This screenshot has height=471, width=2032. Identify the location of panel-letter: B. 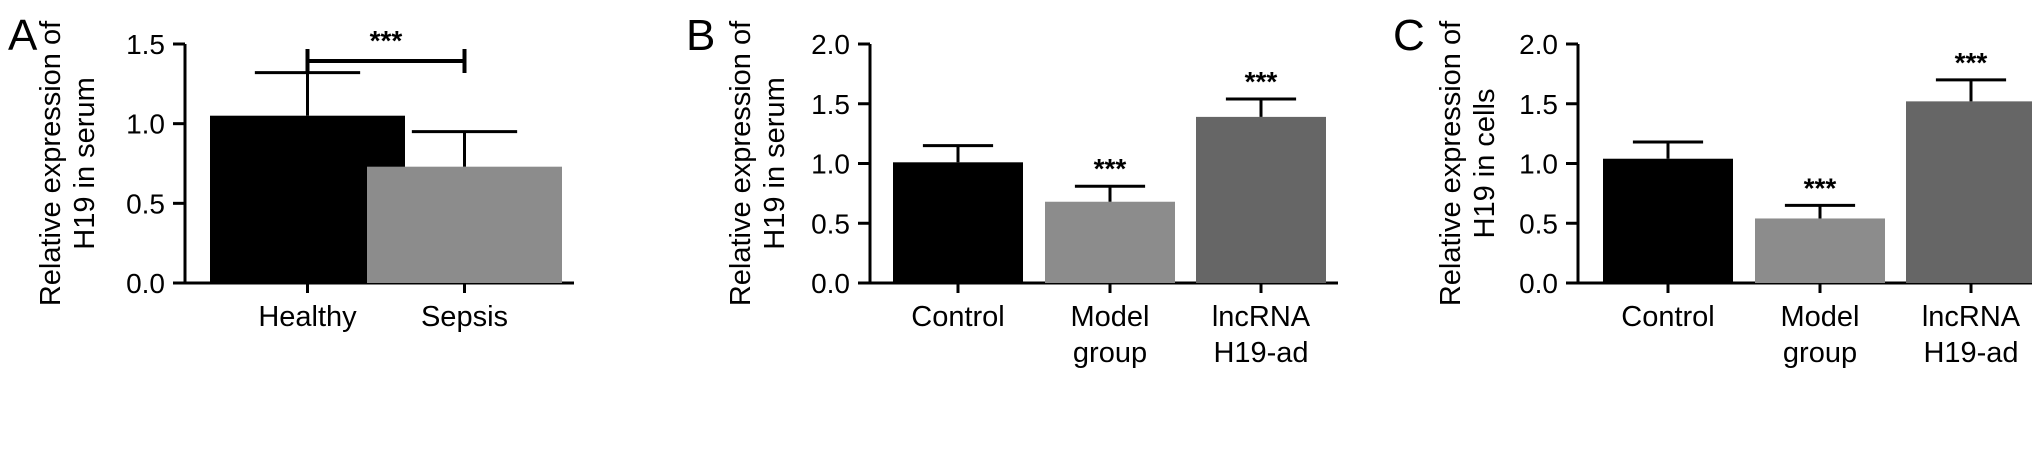
(700, 35).